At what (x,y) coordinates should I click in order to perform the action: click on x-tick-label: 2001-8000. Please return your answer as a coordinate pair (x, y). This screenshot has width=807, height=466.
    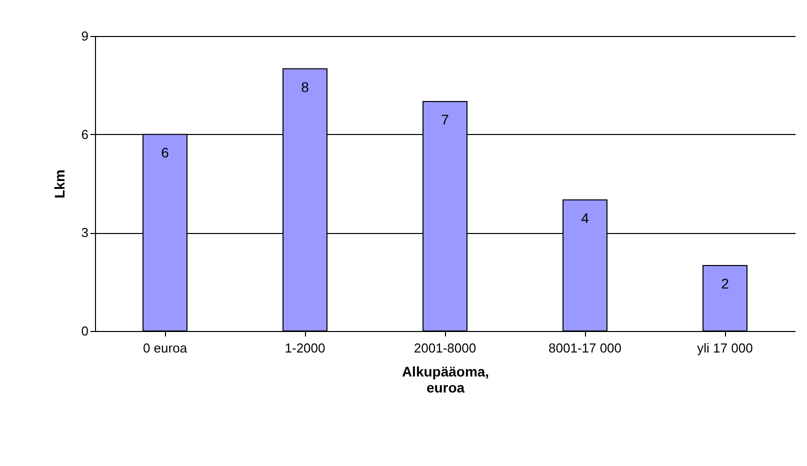
    Looking at the image, I should click on (445, 348).